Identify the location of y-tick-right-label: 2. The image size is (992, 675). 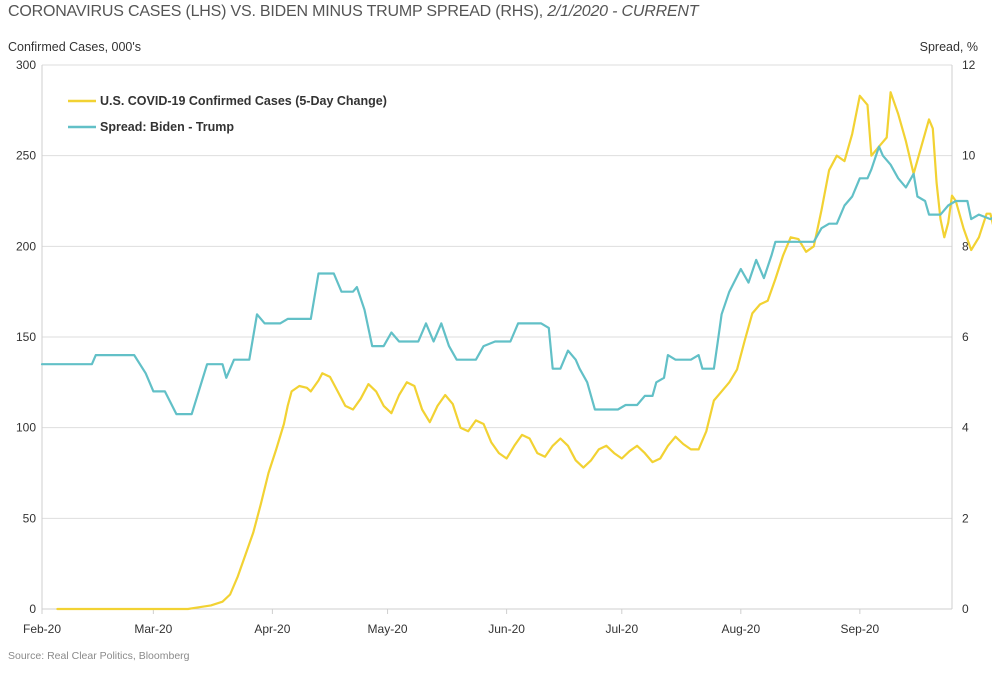
(965, 518).